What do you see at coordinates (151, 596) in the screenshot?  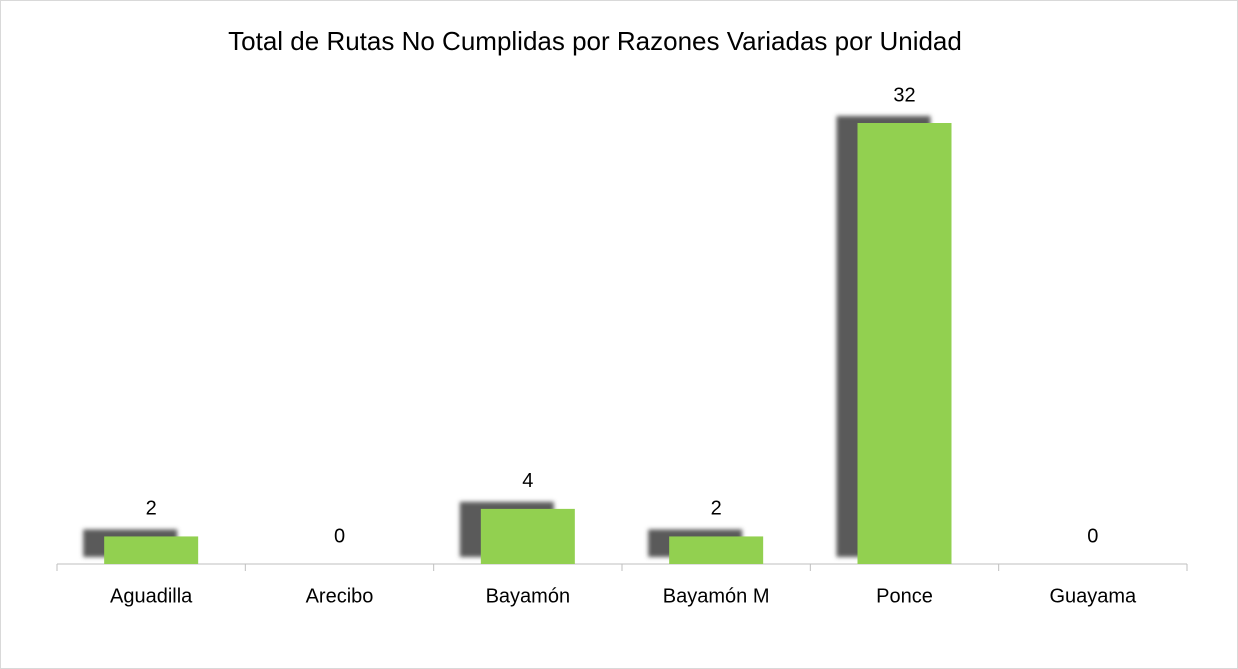 I see `x-tick-label: Aguadilla` at bounding box center [151, 596].